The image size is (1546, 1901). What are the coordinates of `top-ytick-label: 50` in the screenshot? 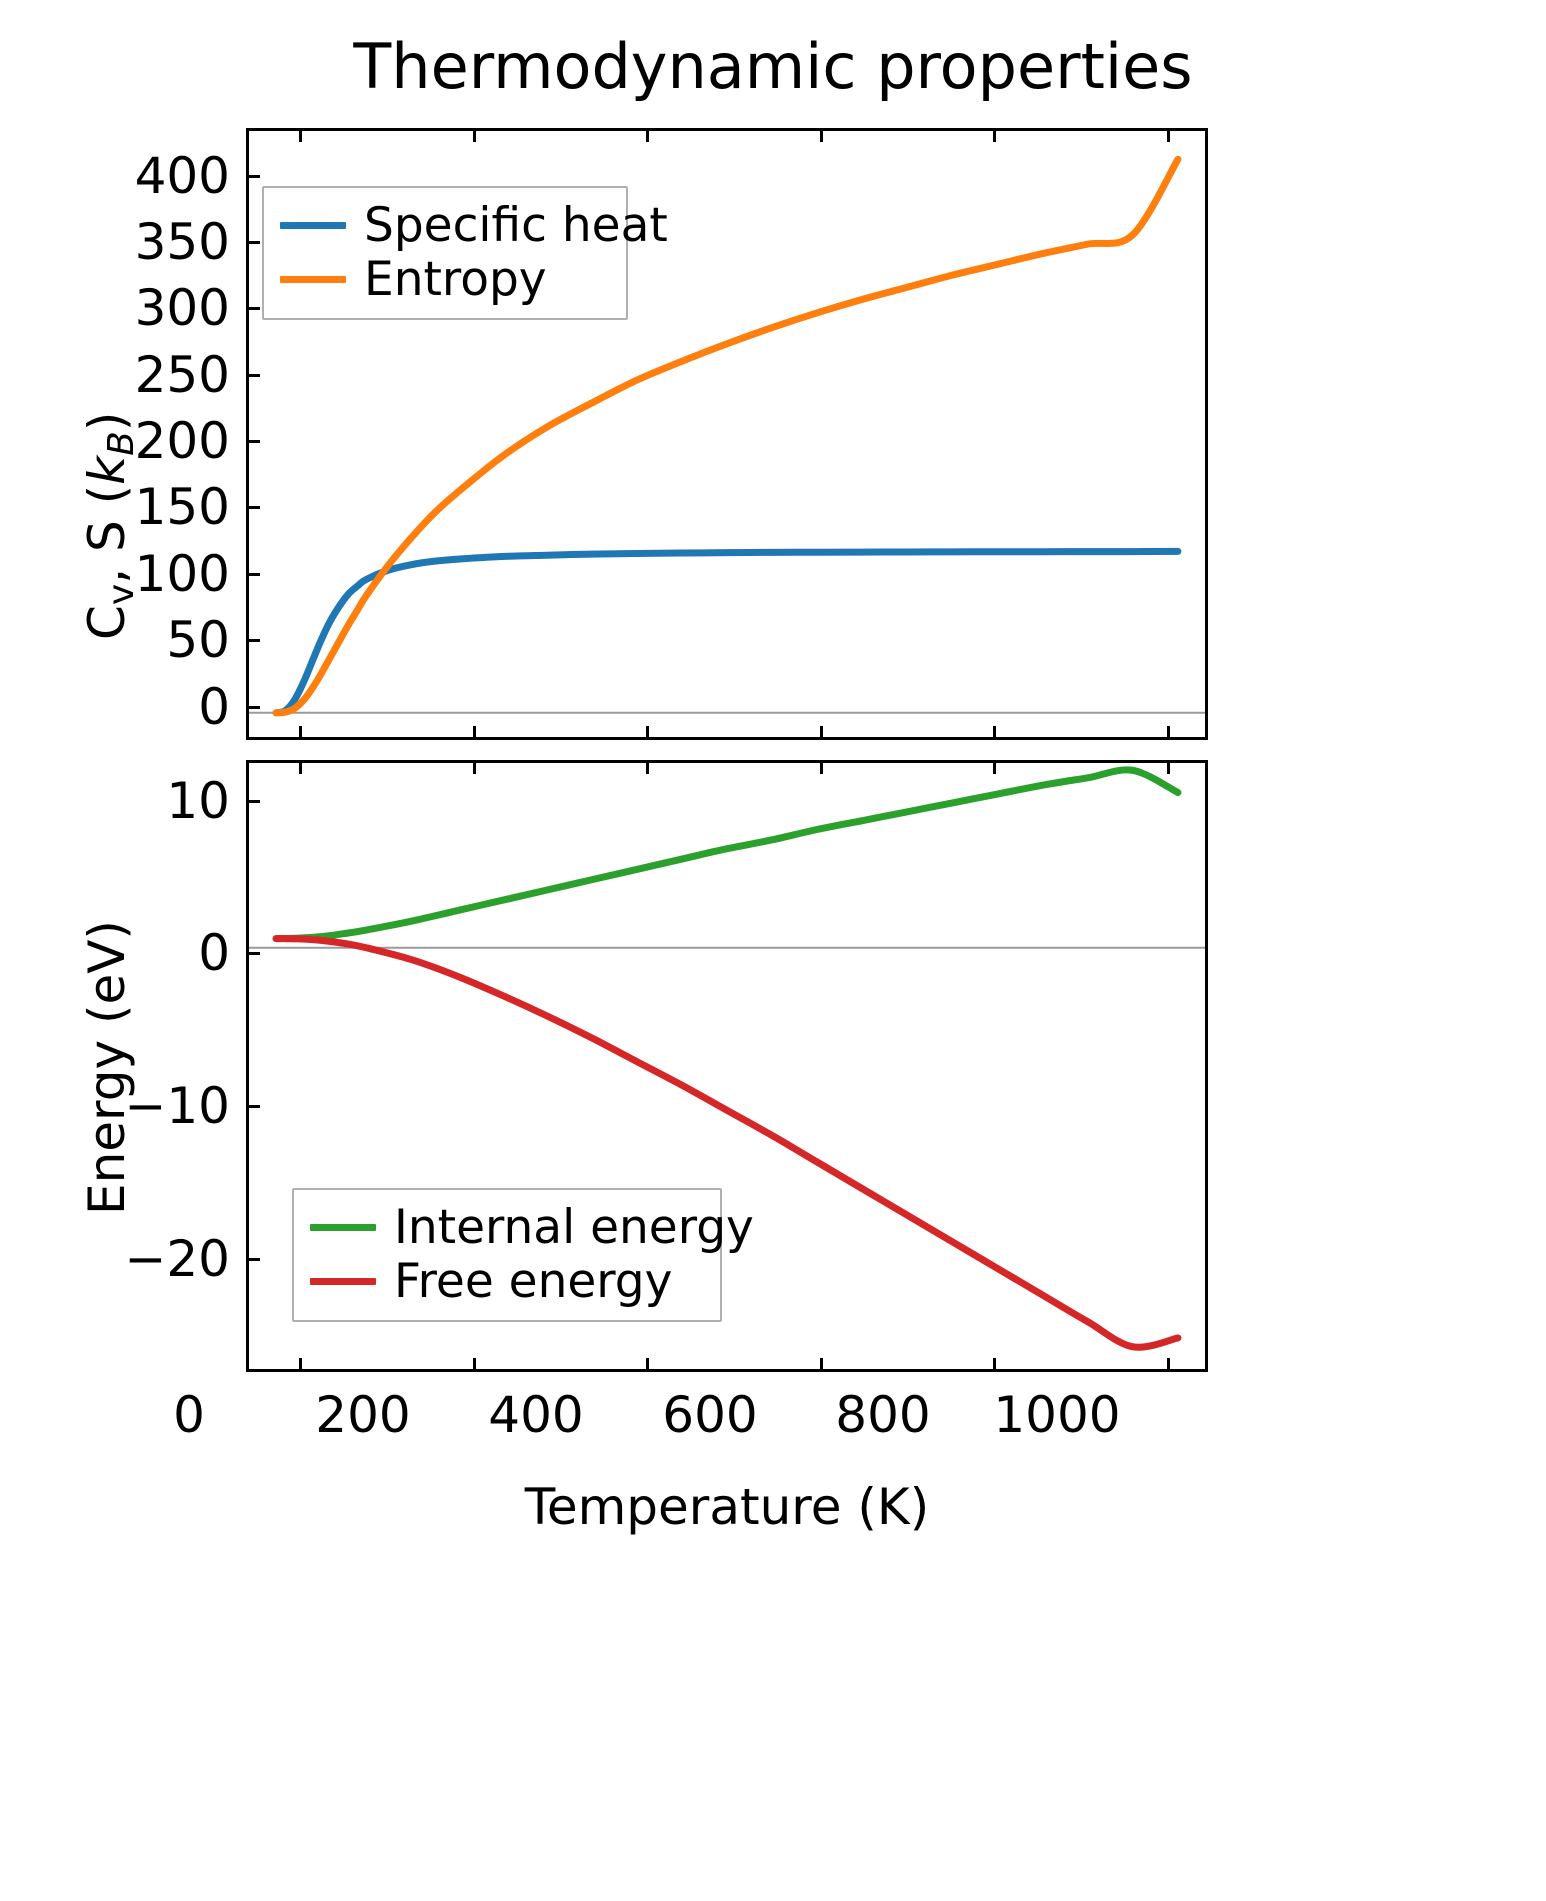 It's located at (198, 640).